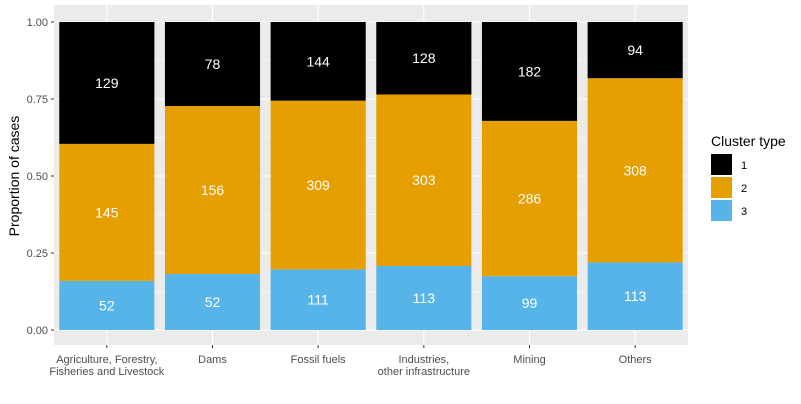 The width and height of the screenshot is (801, 404). I want to click on bar-value-label: 309, so click(318, 185).